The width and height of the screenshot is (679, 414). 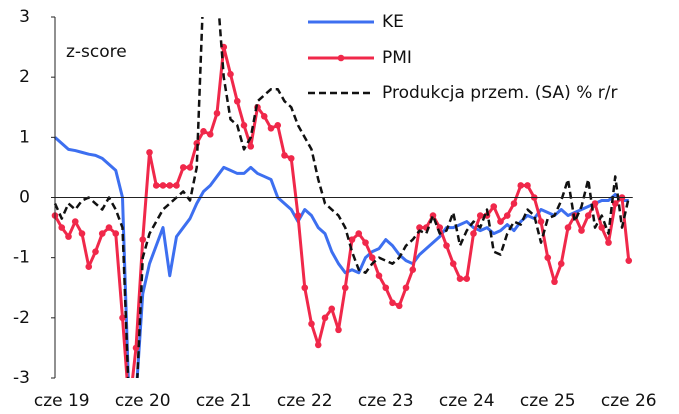 I want to click on x-tick-label: cze 21, so click(x=224, y=401).